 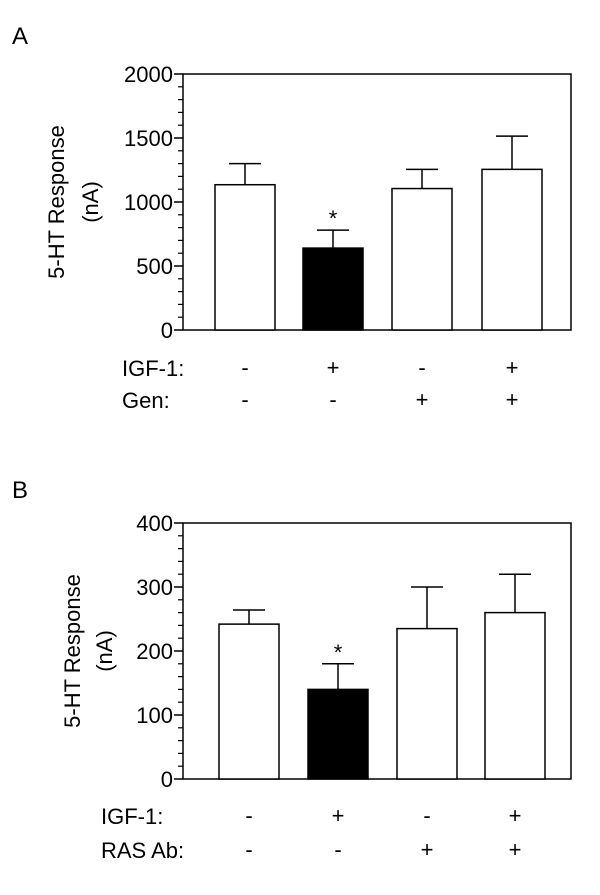 I want to click on panel-a-y-tick-label: 2000, so click(x=148, y=74).